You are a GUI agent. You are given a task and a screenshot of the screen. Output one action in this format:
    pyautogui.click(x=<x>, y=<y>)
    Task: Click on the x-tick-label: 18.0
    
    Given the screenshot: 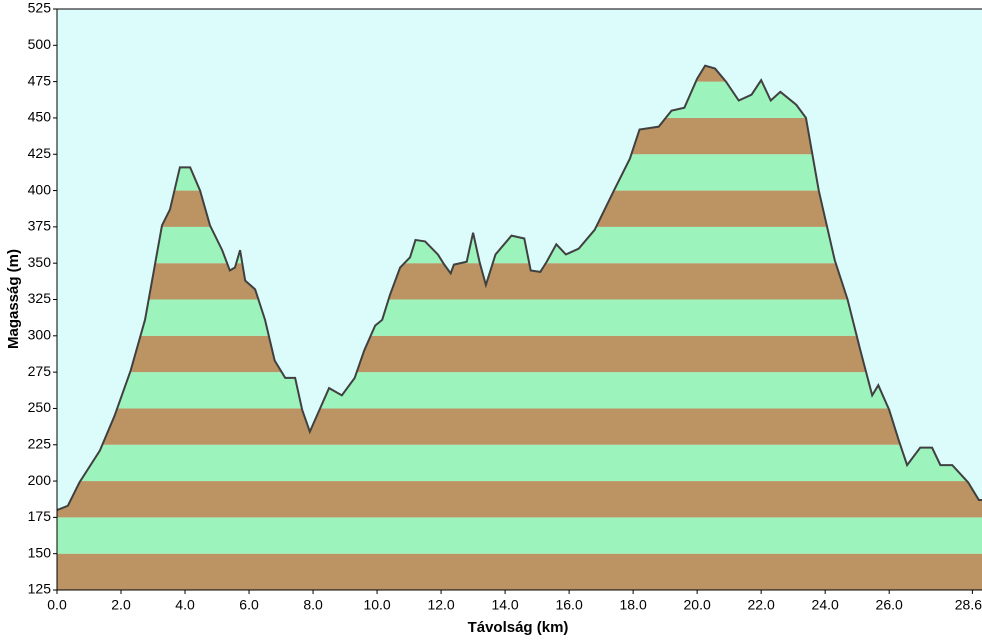 What is the action you would take?
    pyautogui.click(x=632, y=605)
    